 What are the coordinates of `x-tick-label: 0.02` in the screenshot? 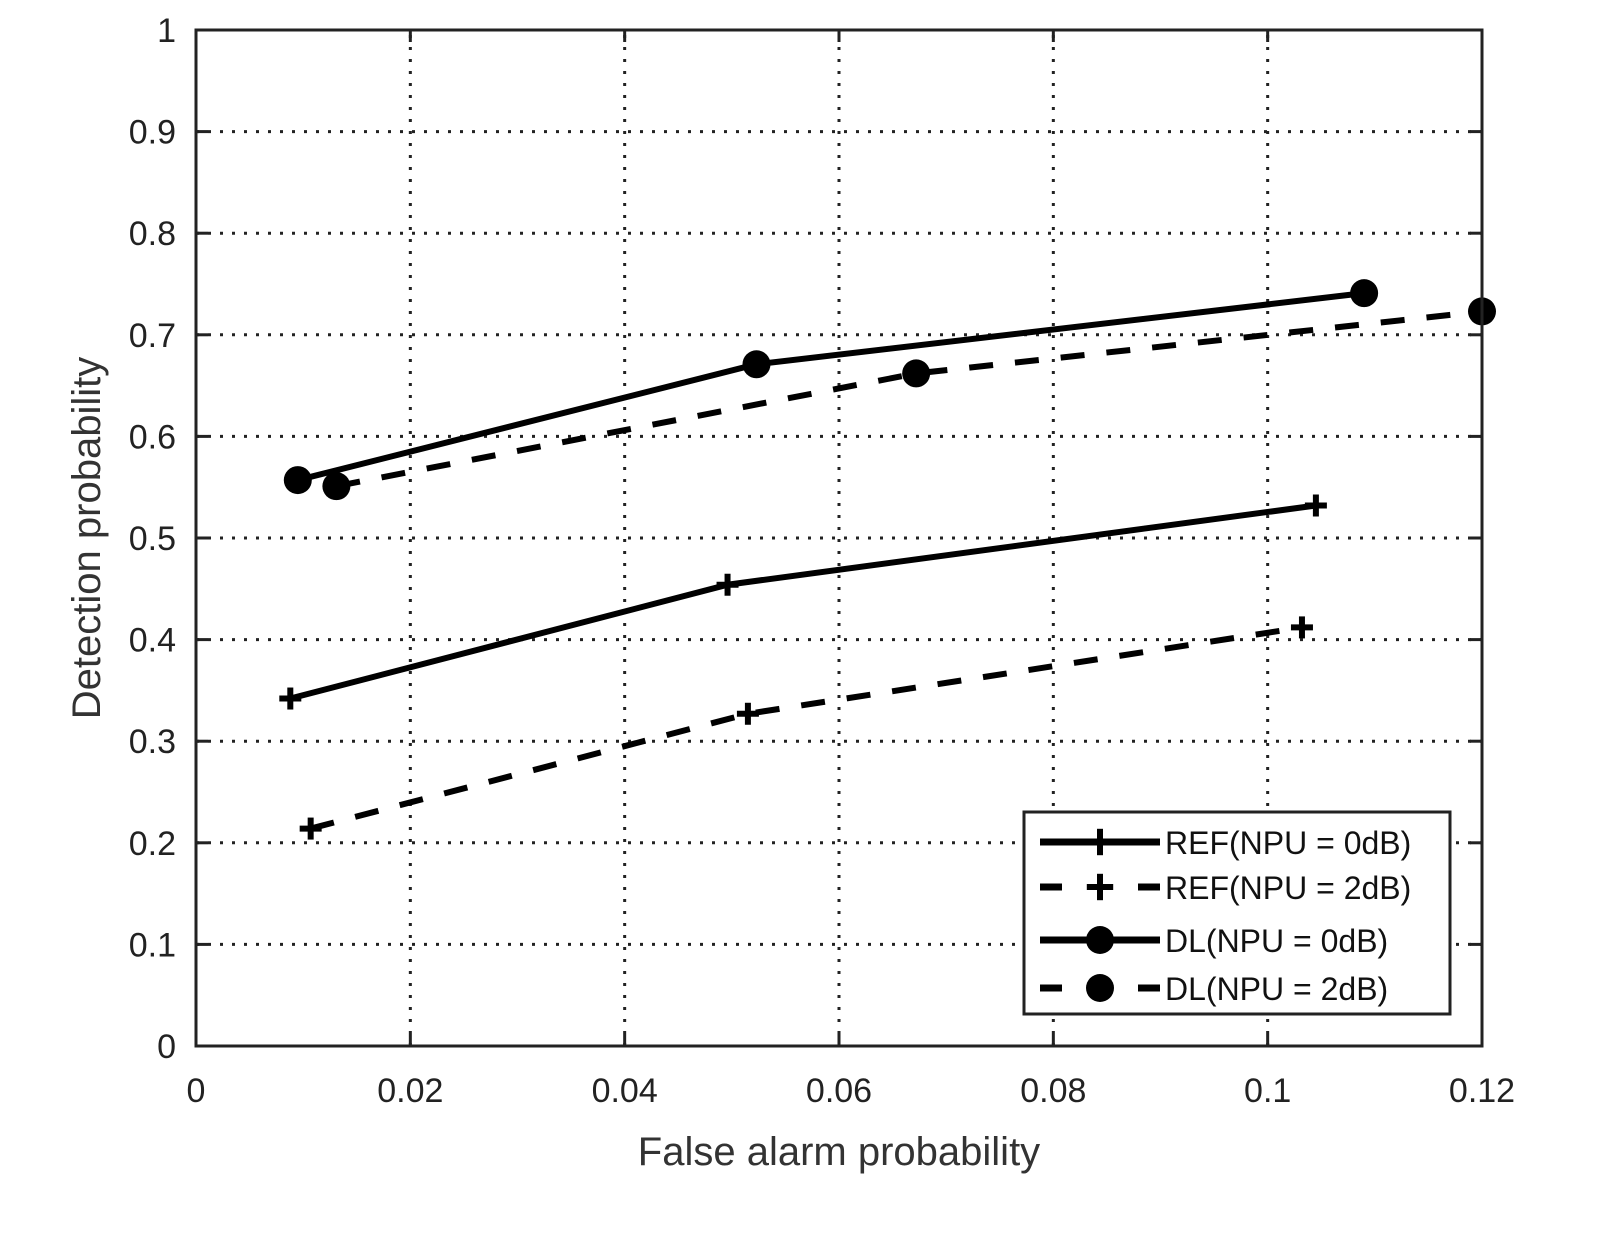 It's located at (410, 1091).